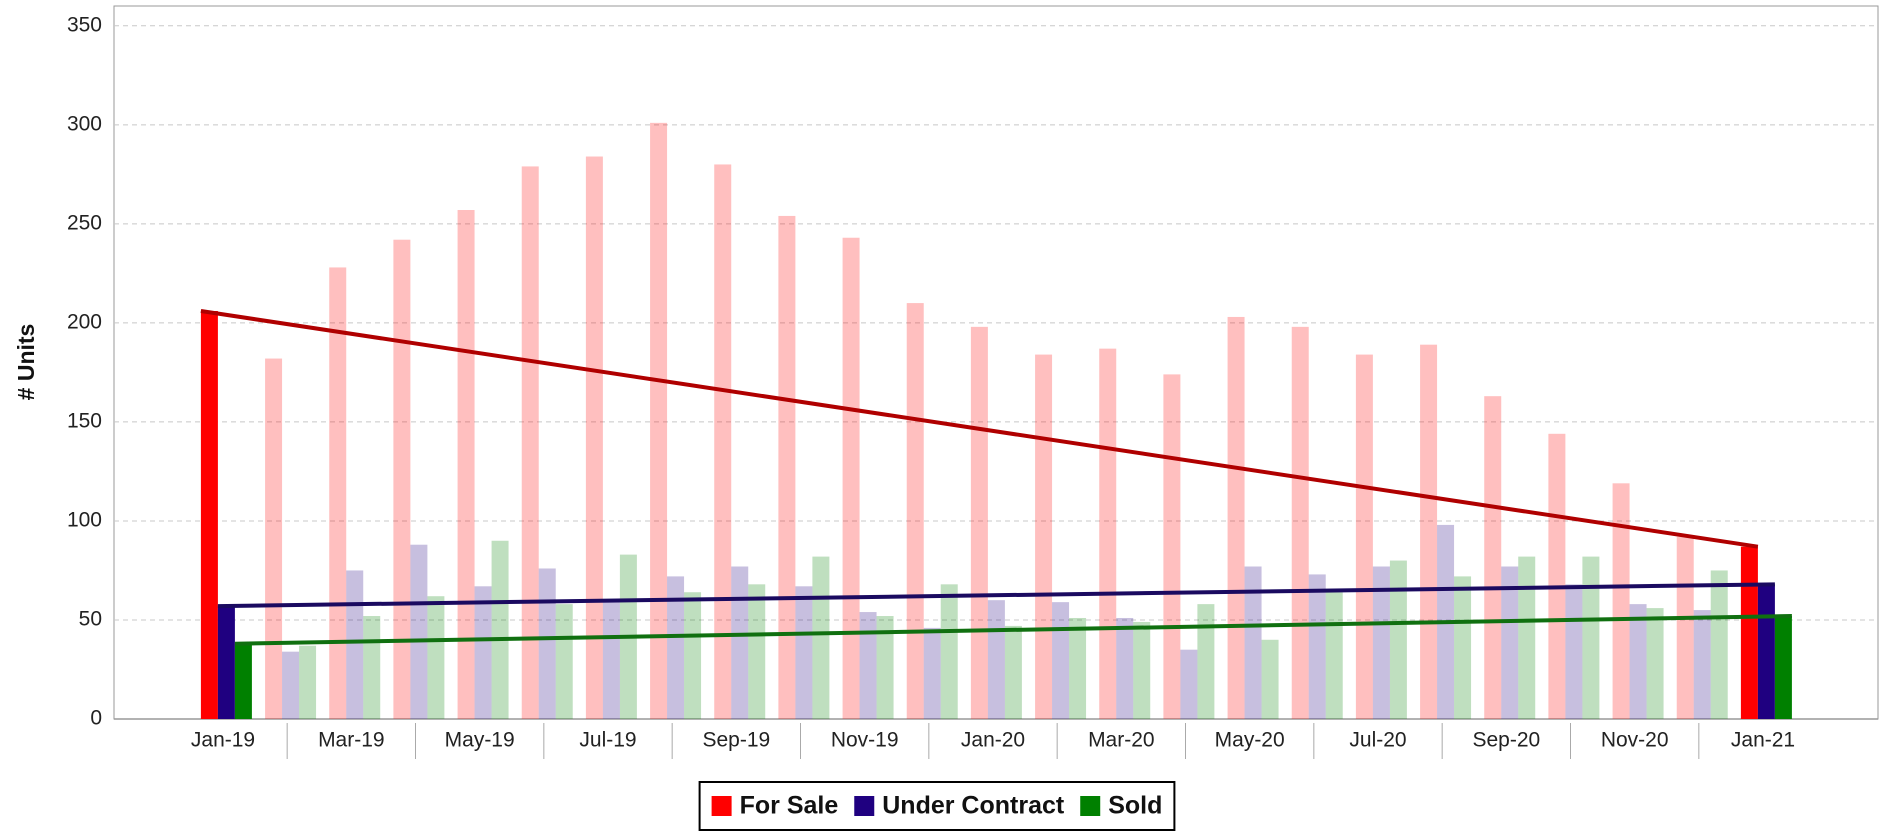 The image size is (1888, 835). I want to click on x-tick-label: Nov-20, so click(1635, 740).